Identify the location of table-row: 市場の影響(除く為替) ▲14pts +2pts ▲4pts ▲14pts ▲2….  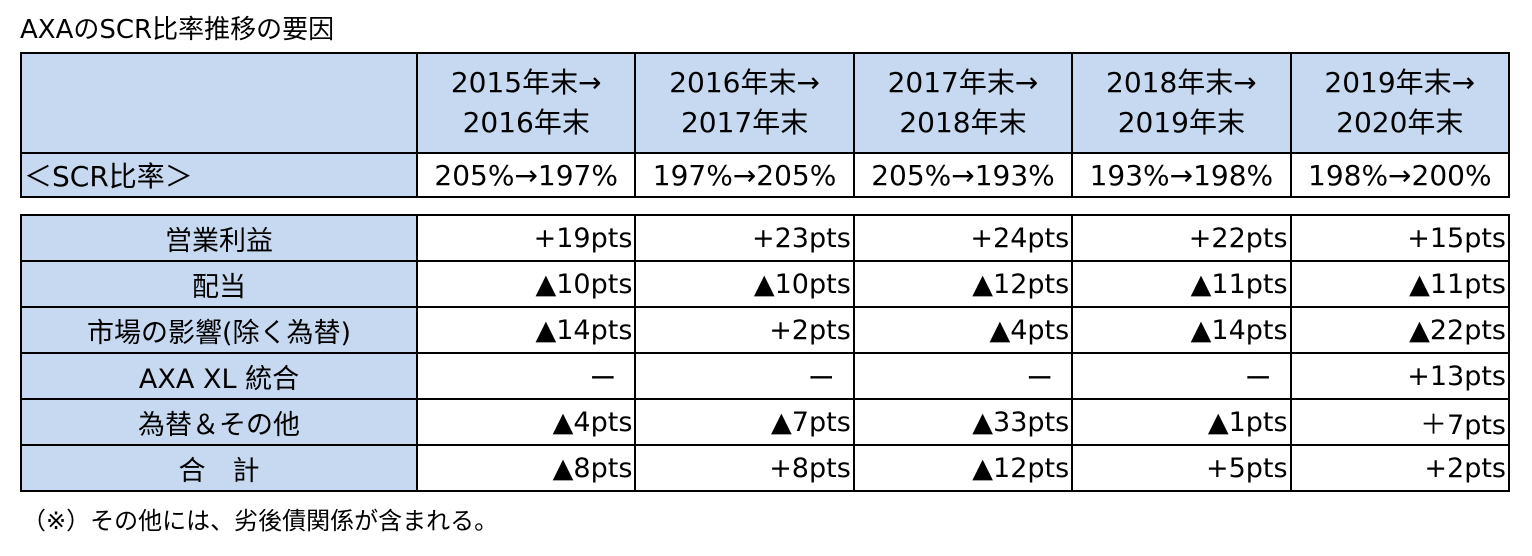
(765, 330).